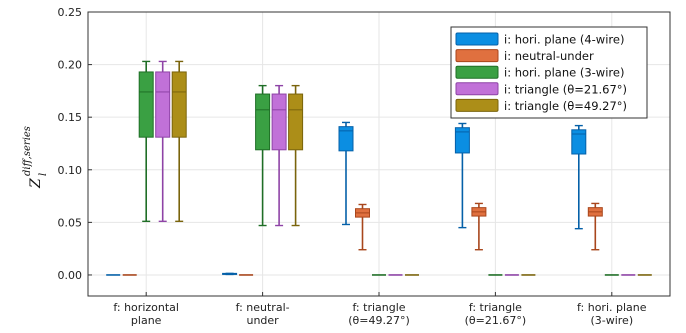  Describe the element at coordinates (565, 89) in the screenshot. I see `legend-label: i: triangle (θ=21.67°)` at that location.